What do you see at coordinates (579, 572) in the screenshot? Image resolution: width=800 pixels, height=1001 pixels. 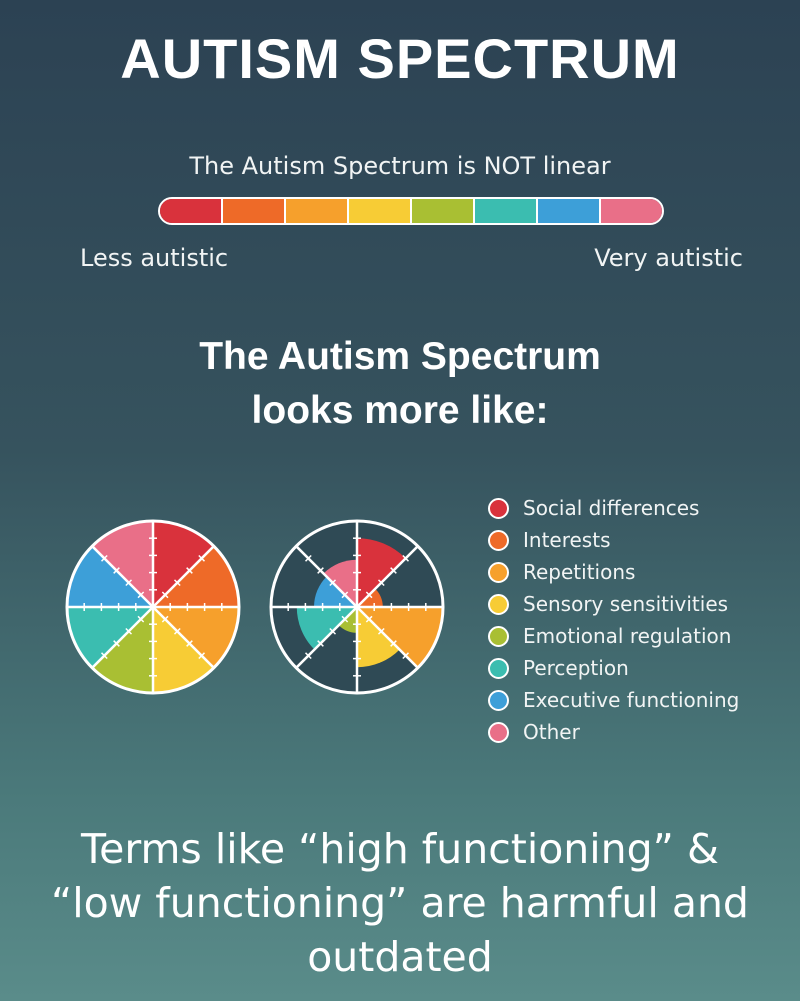 I see `legend-label: Repetitions` at bounding box center [579, 572].